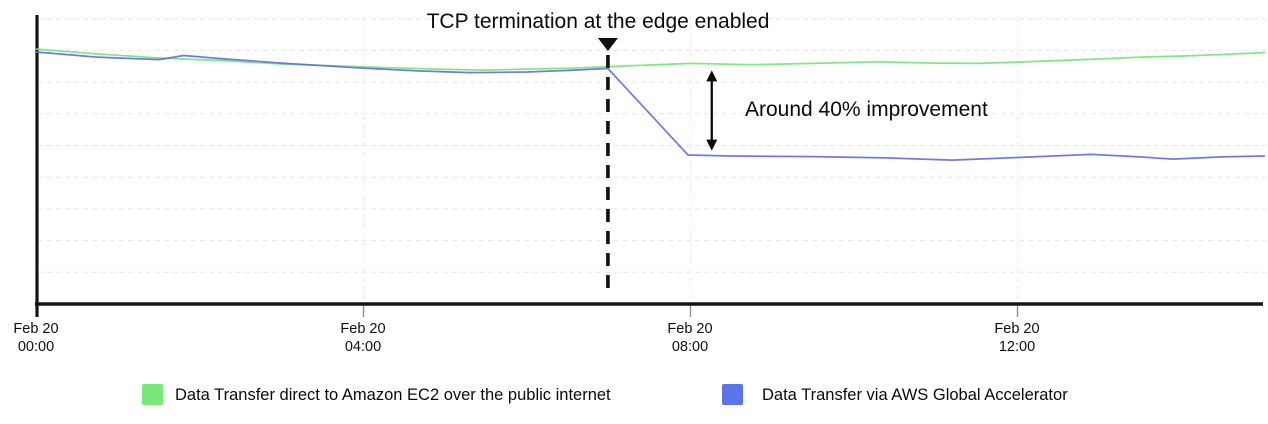 This screenshot has width=1268, height=424. I want to click on event-marker-triangle, so click(607, 44).